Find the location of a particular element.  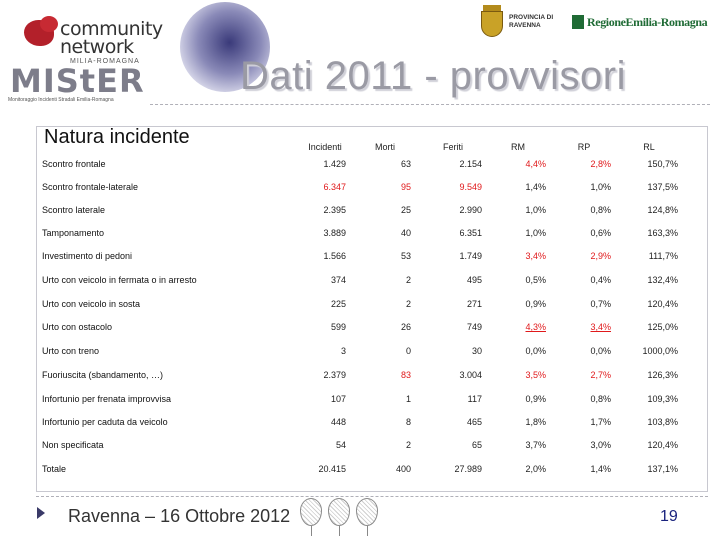

cell-rl: 125,0% is located at coordinates (662, 327).